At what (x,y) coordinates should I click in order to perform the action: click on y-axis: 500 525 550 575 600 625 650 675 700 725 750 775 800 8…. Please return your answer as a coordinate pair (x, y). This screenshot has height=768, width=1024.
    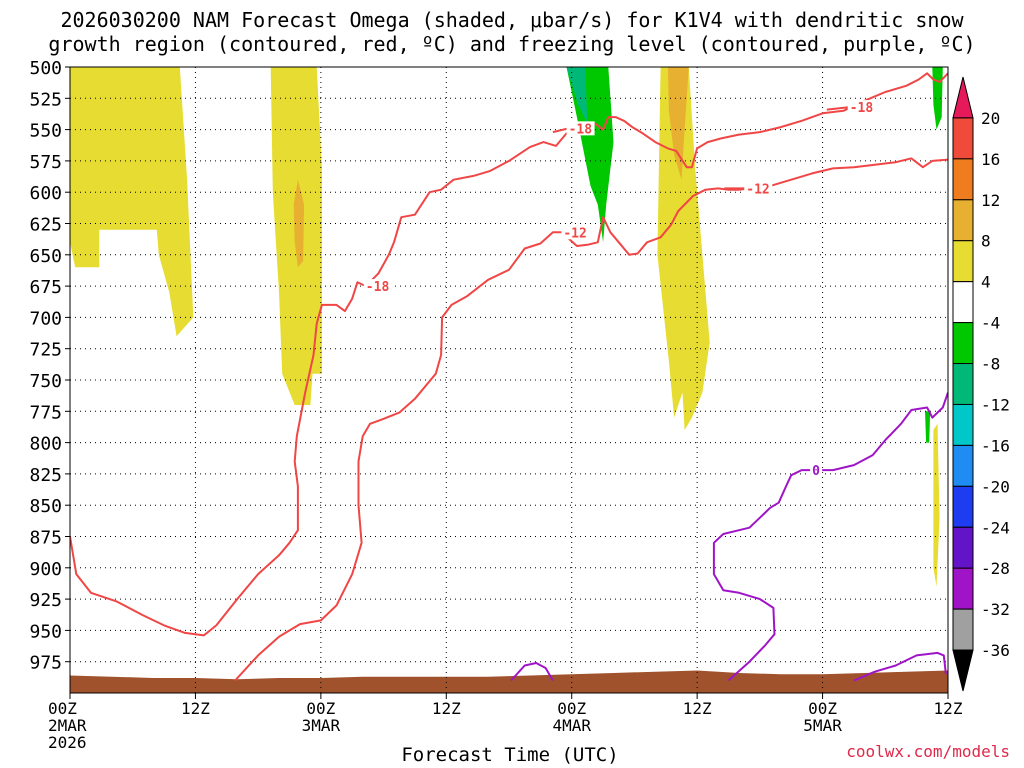
    Looking at the image, I should click on (49, 366).